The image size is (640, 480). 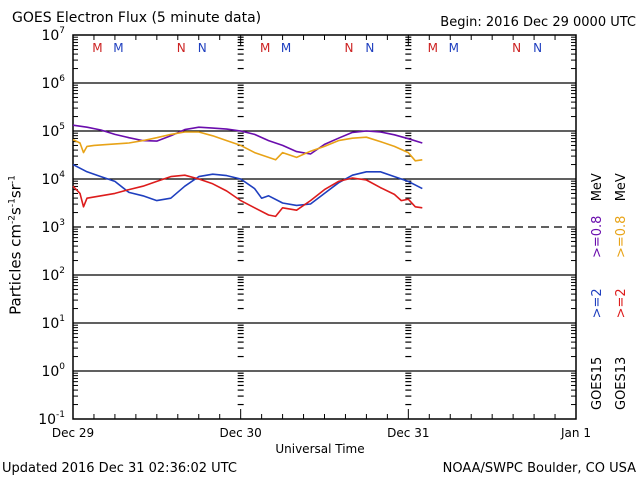 What do you see at coordinates (597, 383) in the screenshot?
I see `legend-goes15-label: GOES15` at bounding box center [597, 383].